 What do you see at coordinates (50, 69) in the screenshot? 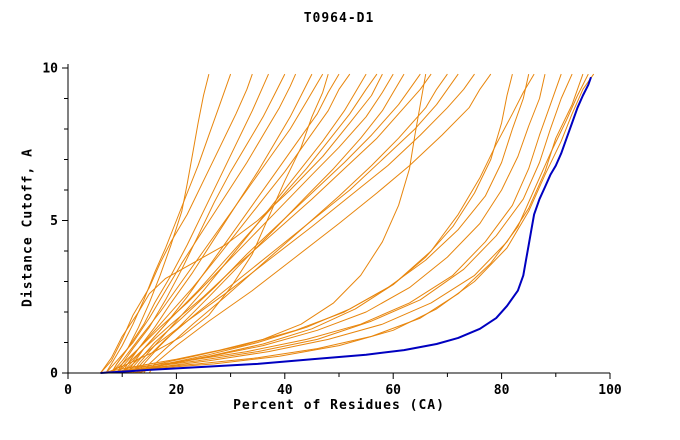
I see `tick-label: 10` at bounding box center [50, 69].